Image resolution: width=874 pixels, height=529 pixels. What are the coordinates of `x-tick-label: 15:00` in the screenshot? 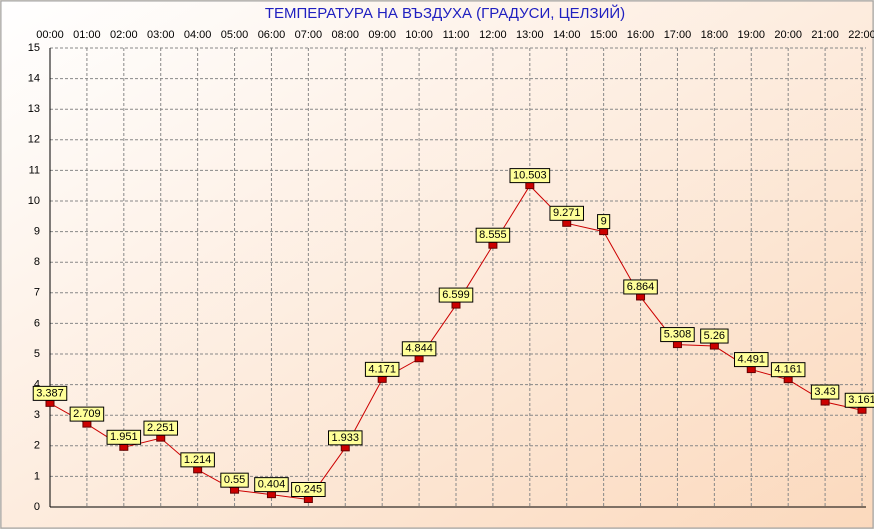 It's located at (604, 35).